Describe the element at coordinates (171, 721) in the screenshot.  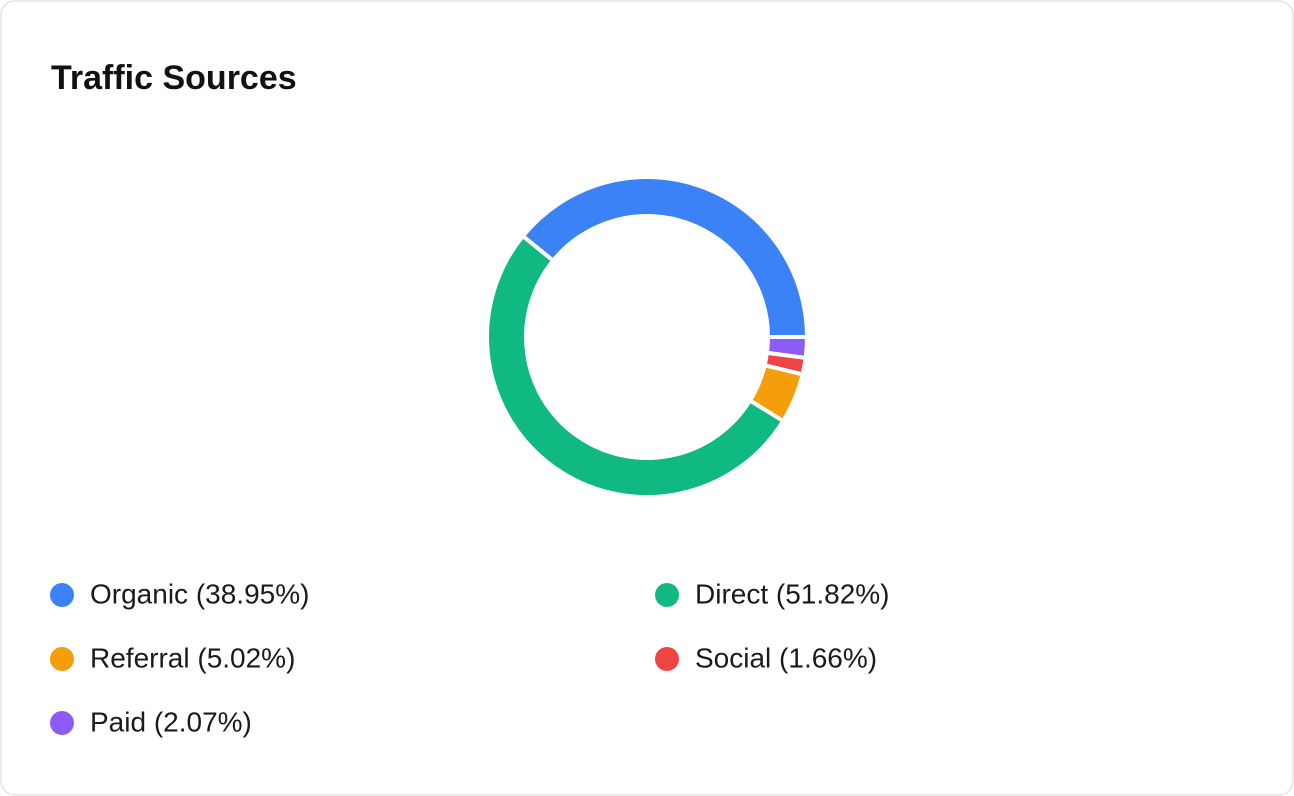
I see `legend-label: Paid (2.07%)` at that location.